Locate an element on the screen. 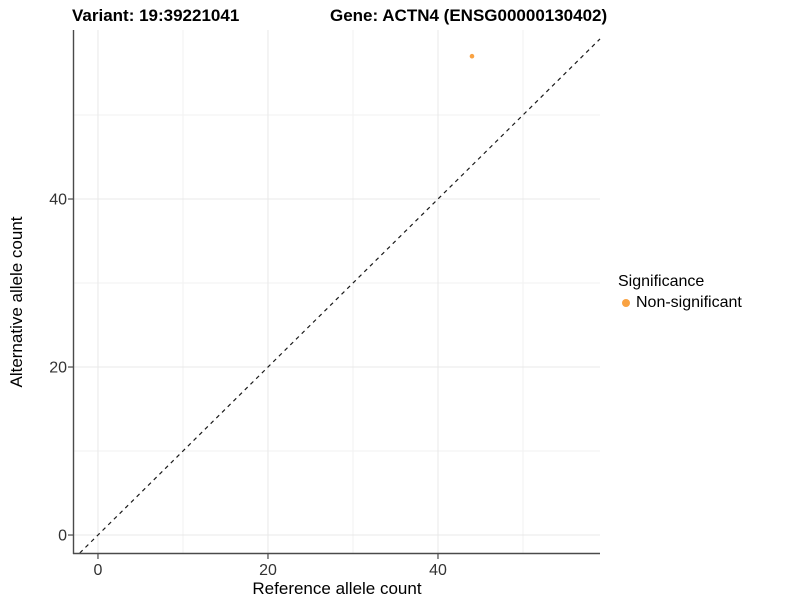 The image size is (800, 600). legend-title: Significance is located at coordinates (661, 281).